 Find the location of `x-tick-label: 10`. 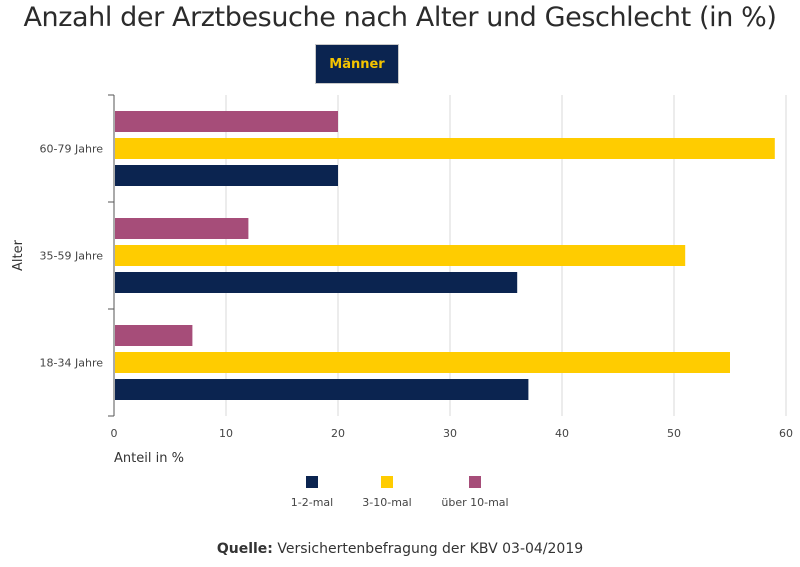

x-tick-label: 10 is located at coordinates (226, 433).